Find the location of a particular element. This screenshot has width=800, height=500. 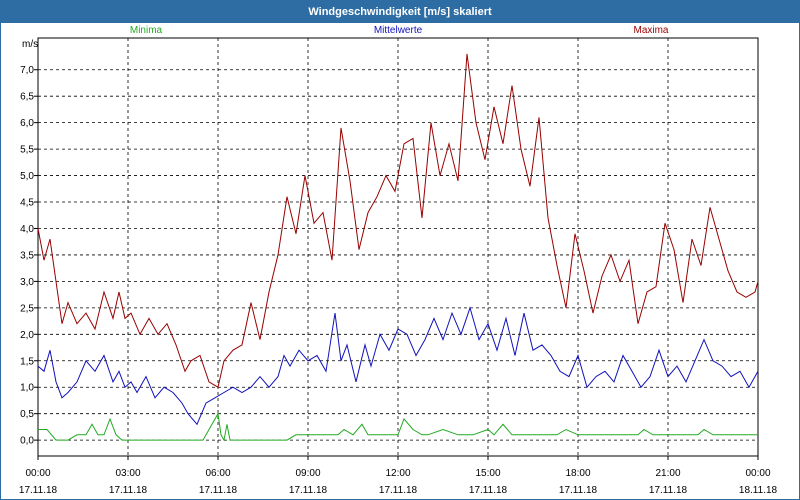

y-tick-label: 6,5 is located at coordinates (27, 97).